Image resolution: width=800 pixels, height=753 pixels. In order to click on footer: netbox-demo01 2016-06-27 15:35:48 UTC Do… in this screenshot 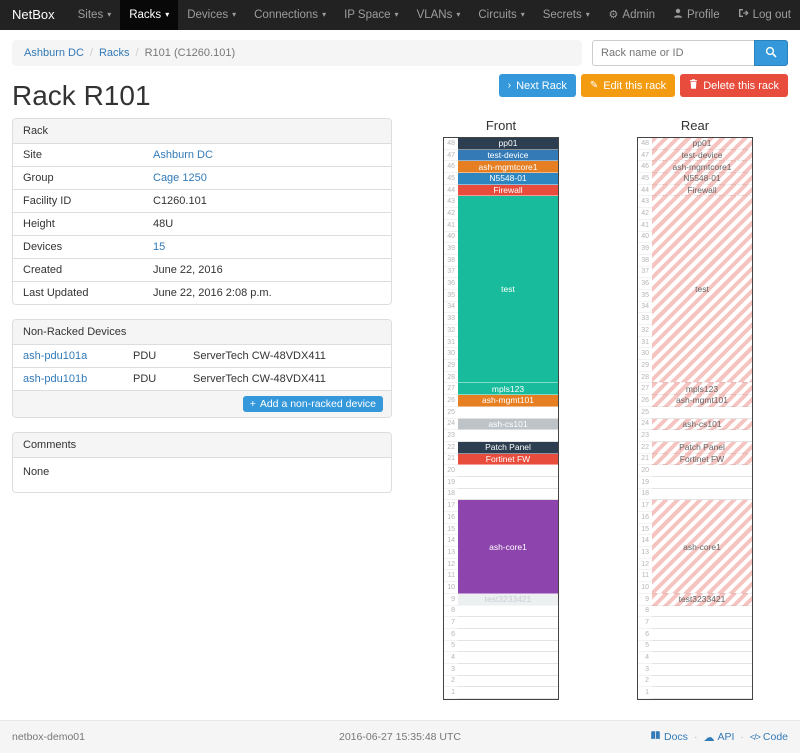, I will do `click(400, 736)`.